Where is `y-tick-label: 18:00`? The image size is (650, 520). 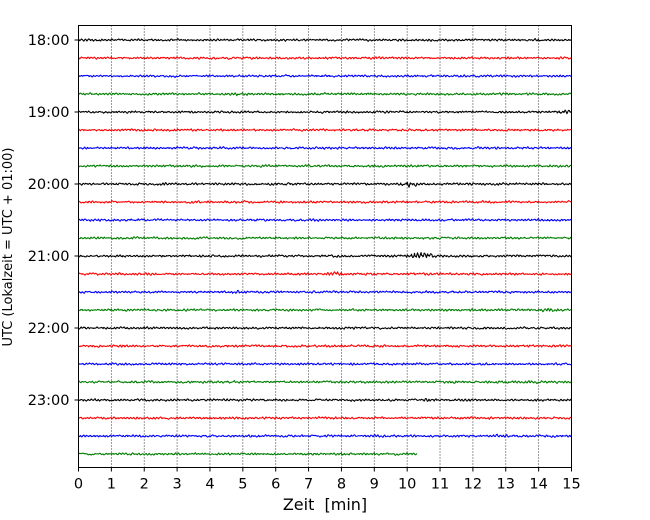
y-tick-label: 18:00 is located at coordinates (49, 41).